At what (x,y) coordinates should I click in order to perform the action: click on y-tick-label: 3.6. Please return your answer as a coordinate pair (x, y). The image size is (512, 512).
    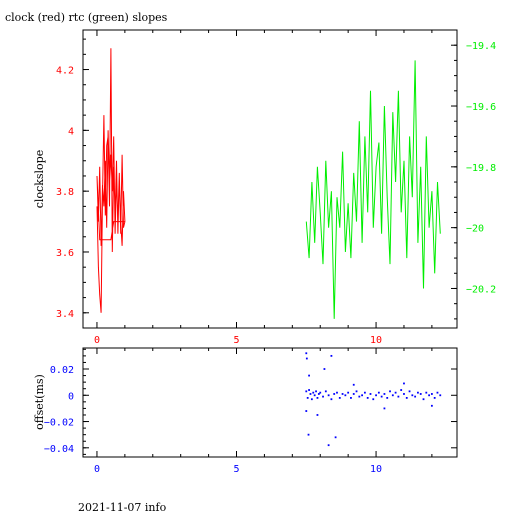
    Looking at the image, I should click on (65, 253).